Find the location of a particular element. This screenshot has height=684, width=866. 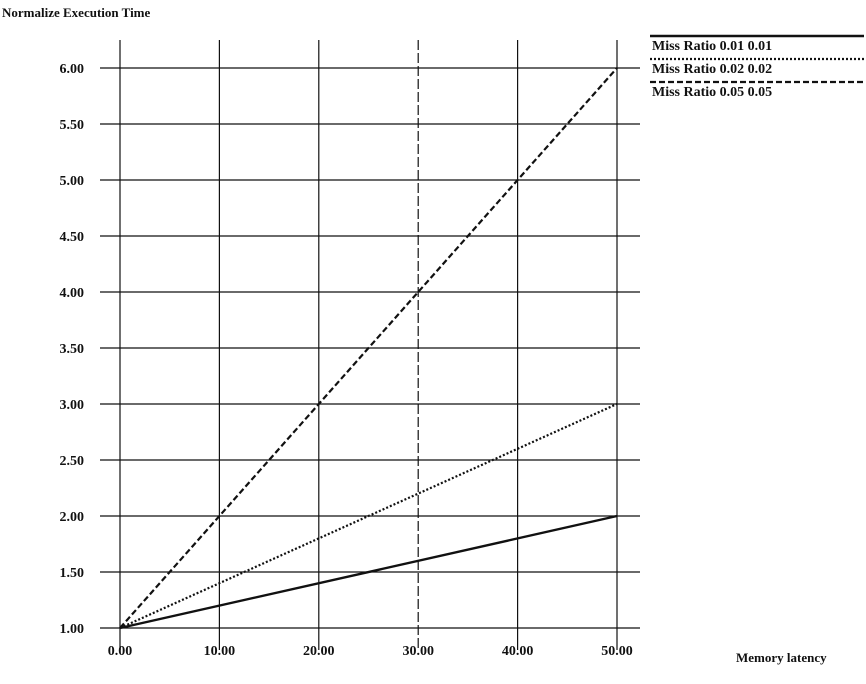

y-tick-label: 2.50 is located at coordinates (72, 461).